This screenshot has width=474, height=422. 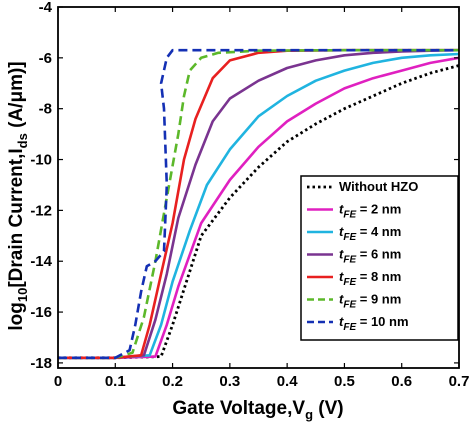 What do you see at coordinates (45, 109) in the screenshot?
I see `y-tick-label: -8` at bounding box center [45, 109].